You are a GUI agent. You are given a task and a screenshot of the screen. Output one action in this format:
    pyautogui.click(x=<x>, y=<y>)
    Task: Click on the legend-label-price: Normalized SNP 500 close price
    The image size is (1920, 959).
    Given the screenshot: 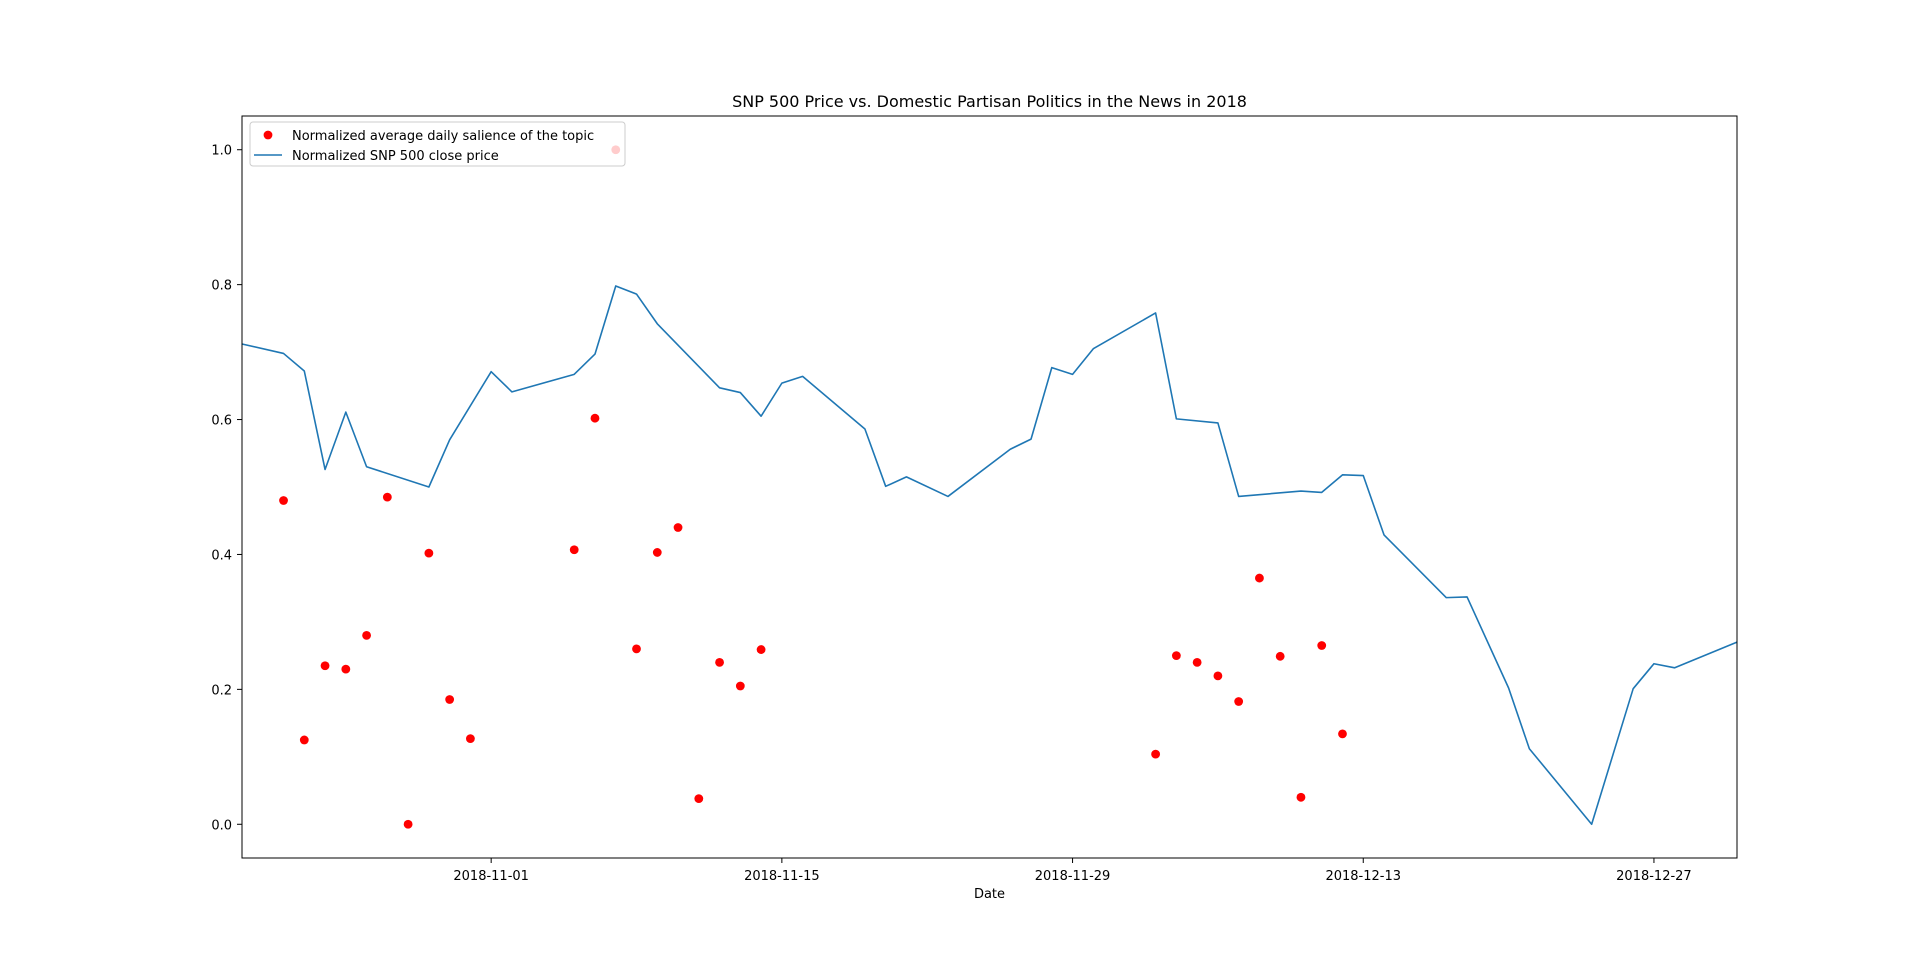 What is the action you would take?
    pyautogui.click(x=395, y=156)
    